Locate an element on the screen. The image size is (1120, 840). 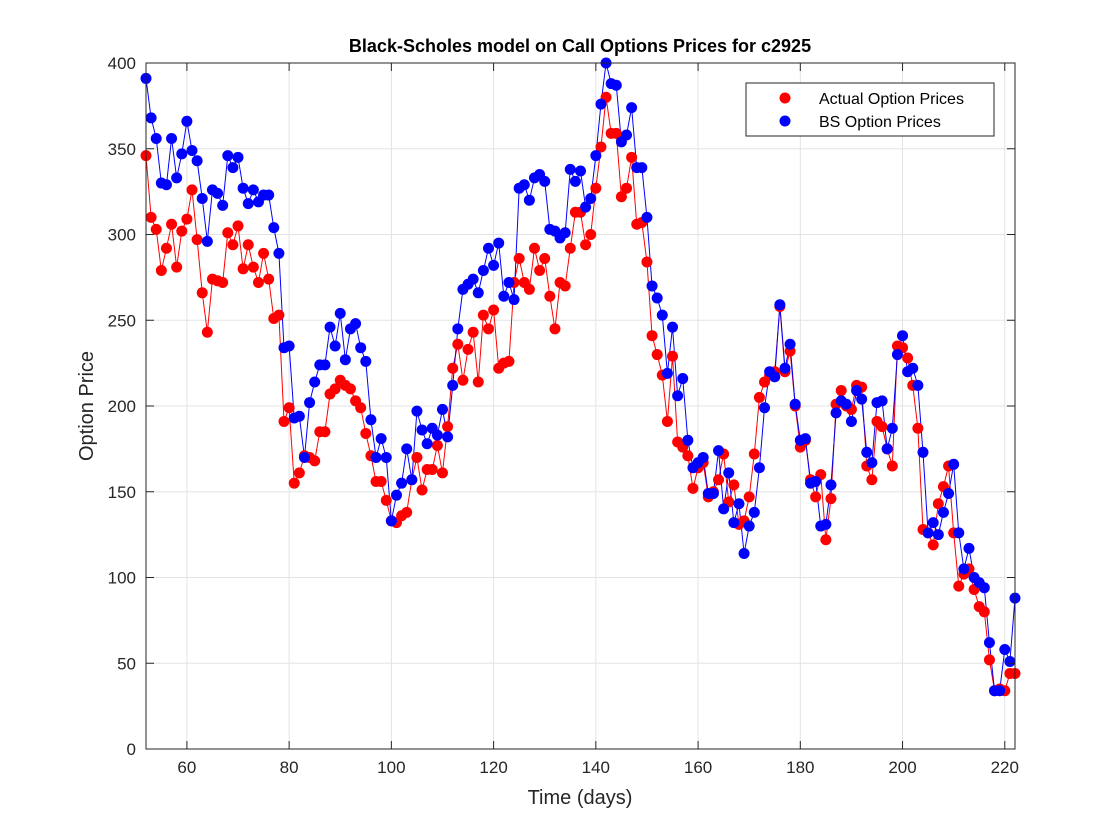
legend-box is located at coordinates (870, 109).